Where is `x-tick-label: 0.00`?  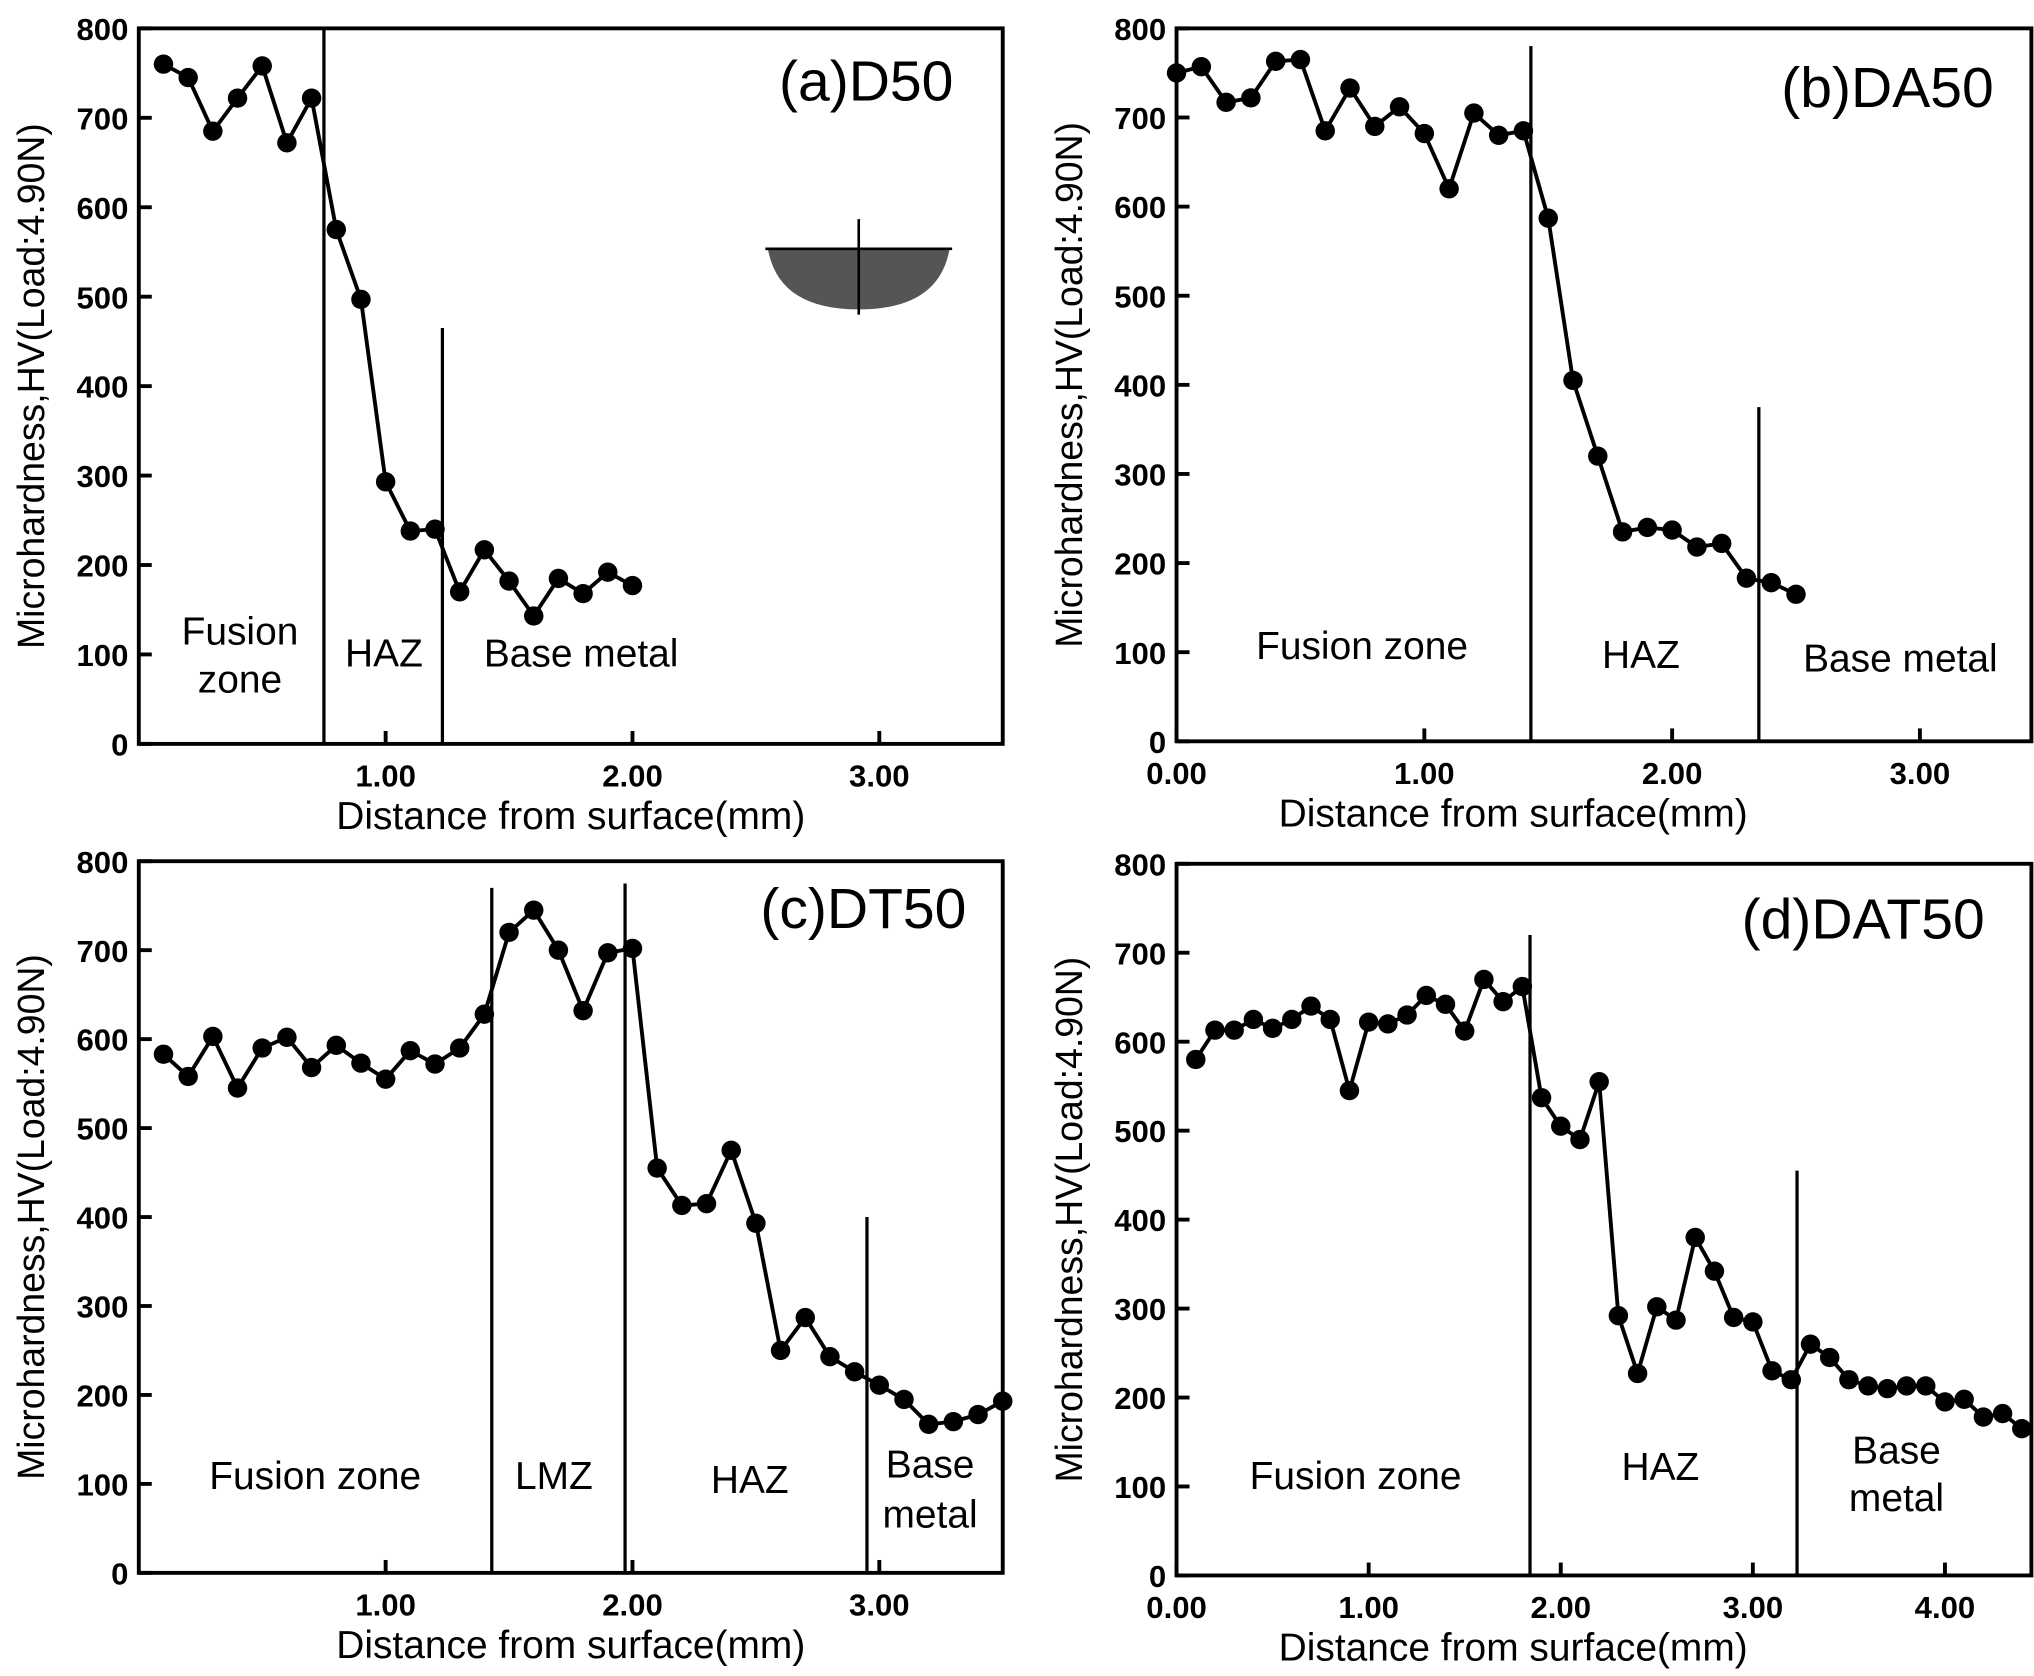
x-tick-label: 0.00 is located at coordinates (1176, 1607).